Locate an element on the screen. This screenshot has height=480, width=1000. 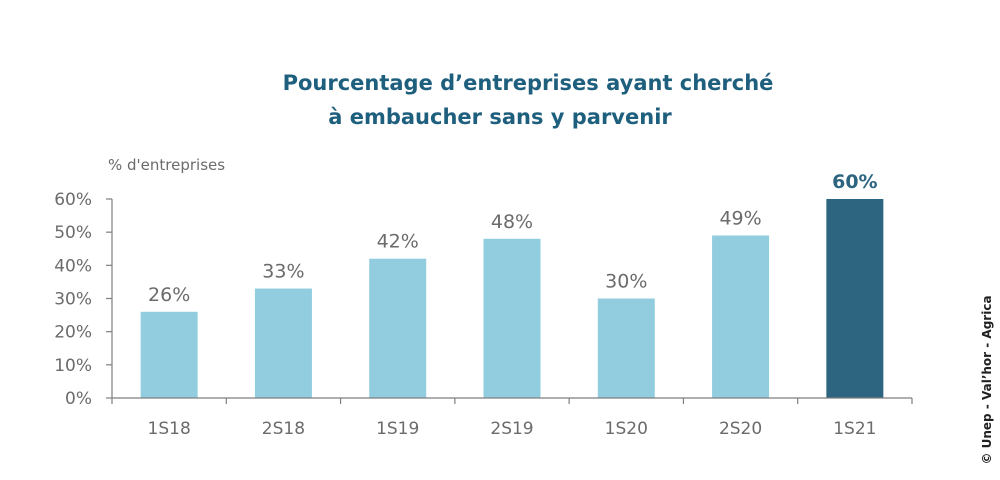
data-label: 48% is located at coordinates (512, 222).